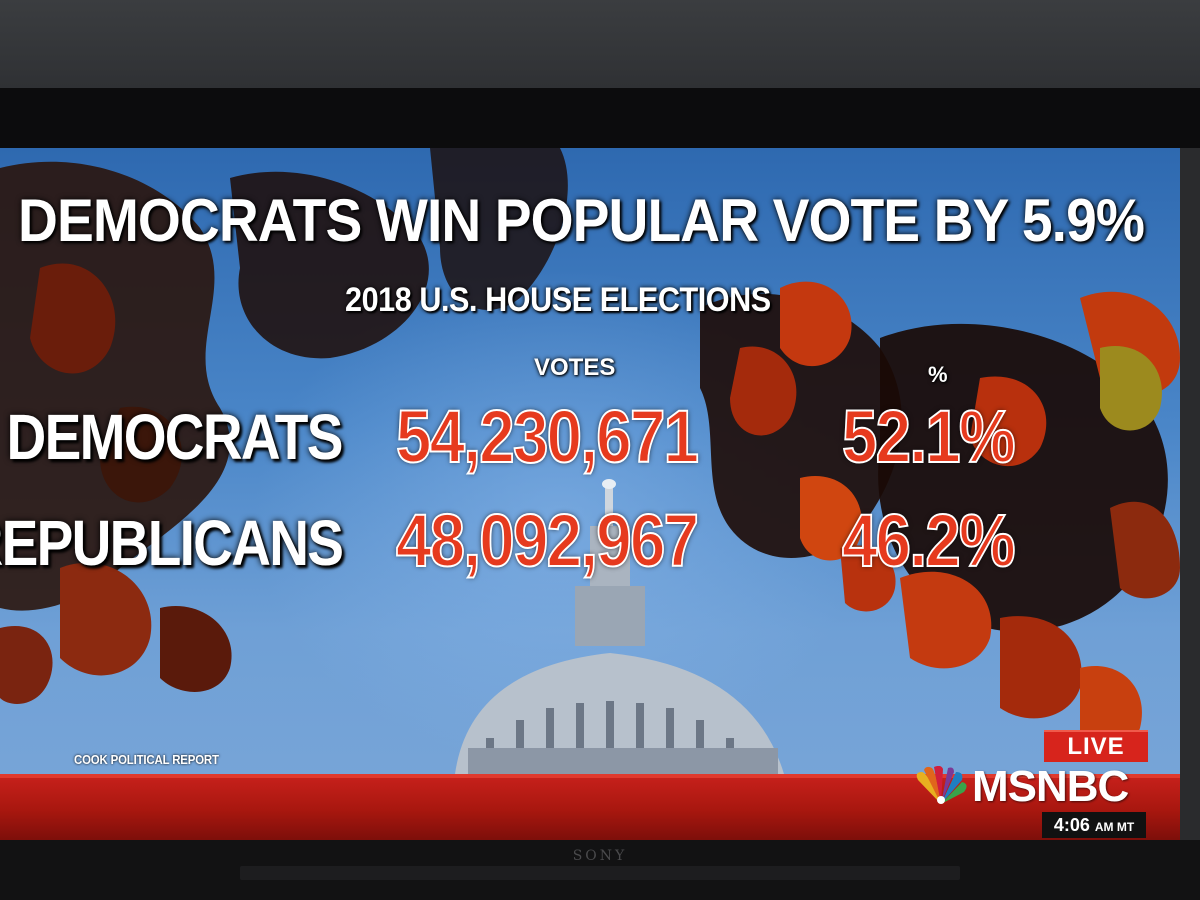 This screenshot has width=1200, height=900. I want to click on votes-democrats: 54,230,671, so click(547, 436).